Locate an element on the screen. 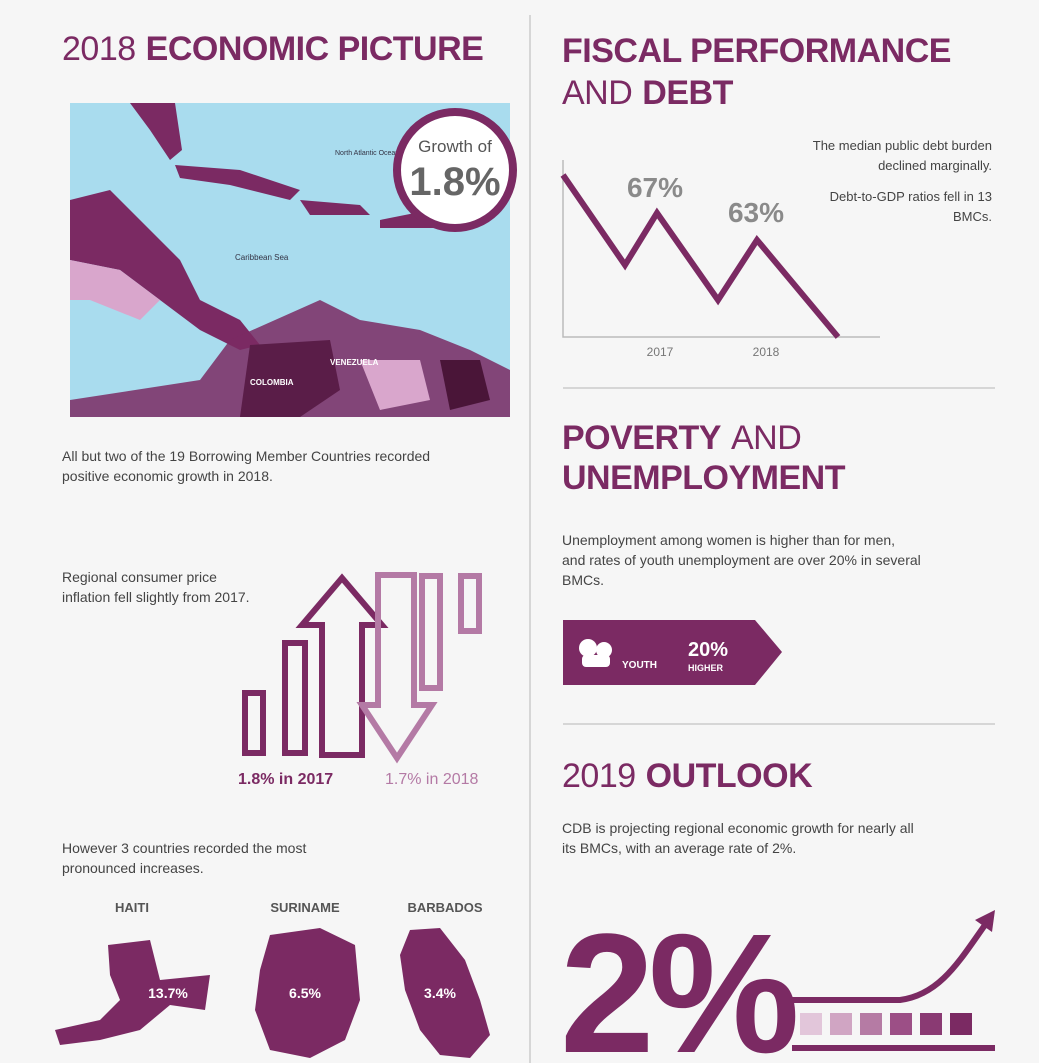 Image resolution: width=1039 pixels, height=1063 pixels. section-title: 2018 ECONOMIC PICTURE is located at coordinates (273, 49).